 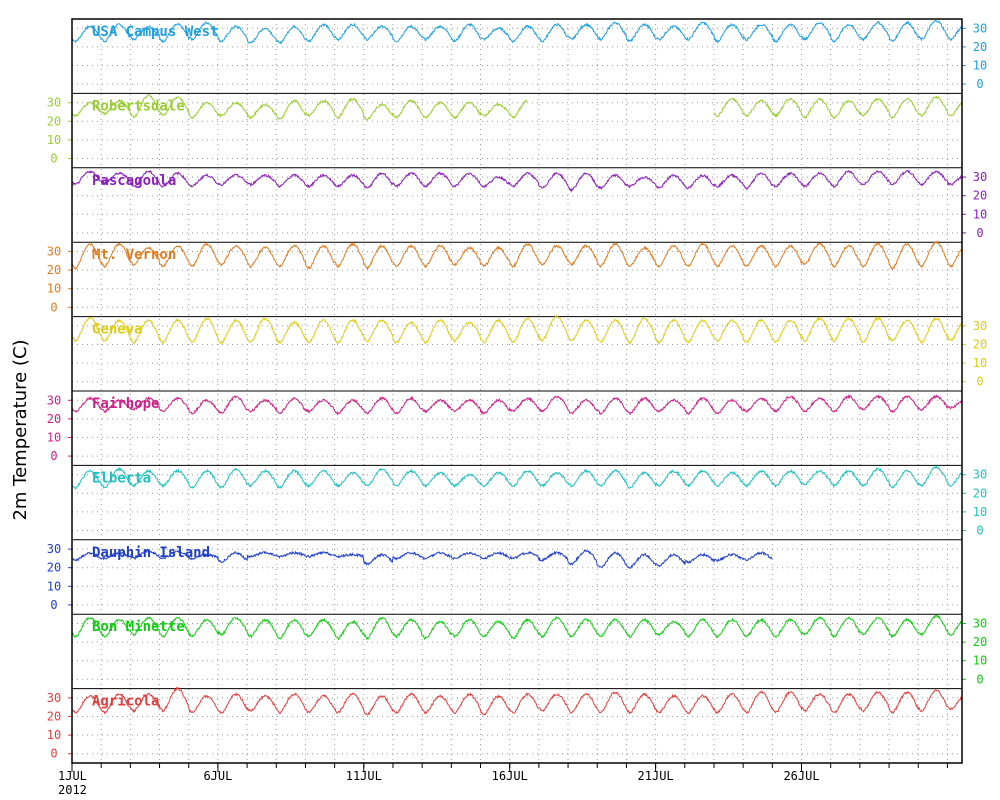 I want to click on station-label: Mt. Vernon, so click(x=134, y=255).